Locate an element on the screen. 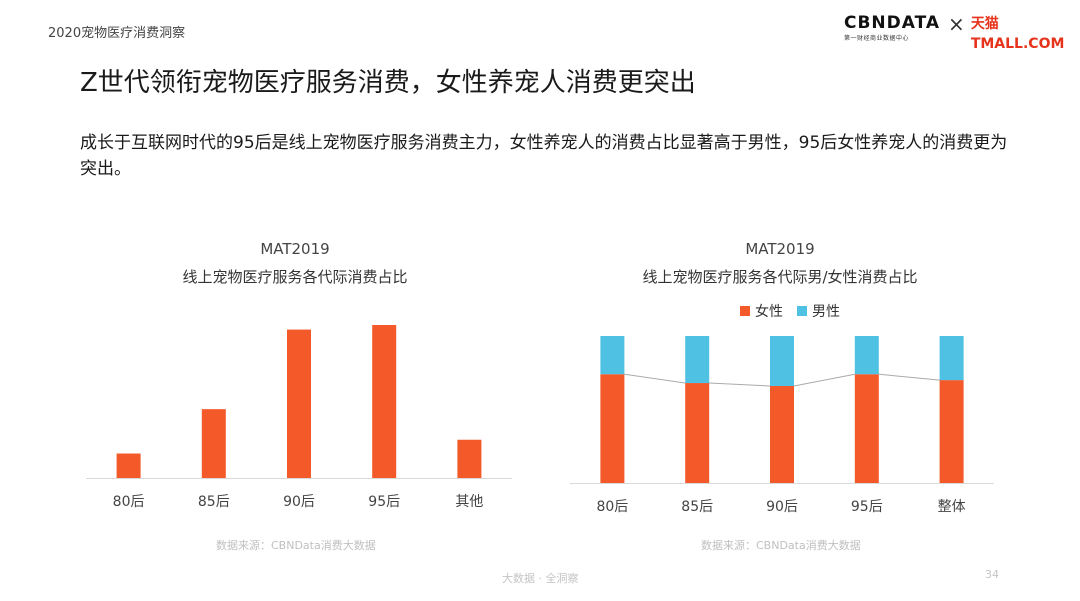  logo-group: CBNDATA 第一财经商业数据中心 × 天猫 TMALL.COM is located at coordinates (962, 34).